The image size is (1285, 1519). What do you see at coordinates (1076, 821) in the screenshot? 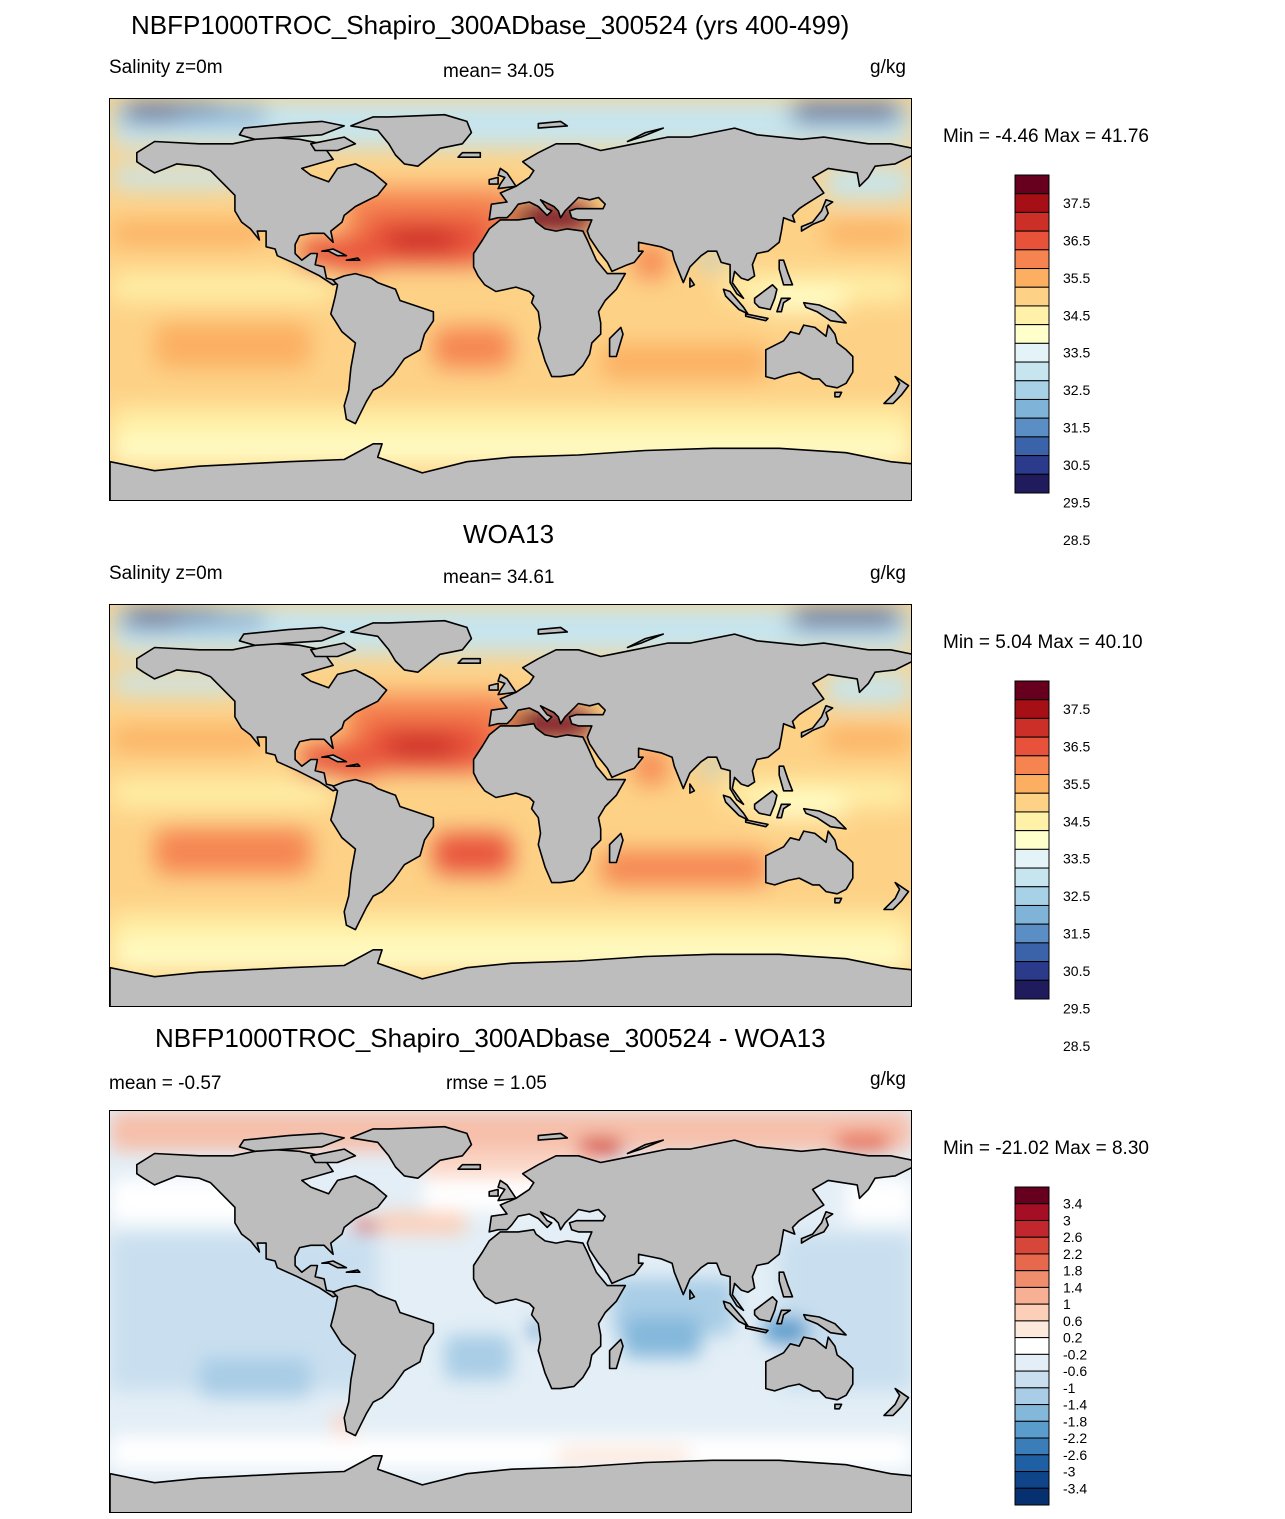
I see `colorbar-label: 34.5` at bounding box center [1076, 821].